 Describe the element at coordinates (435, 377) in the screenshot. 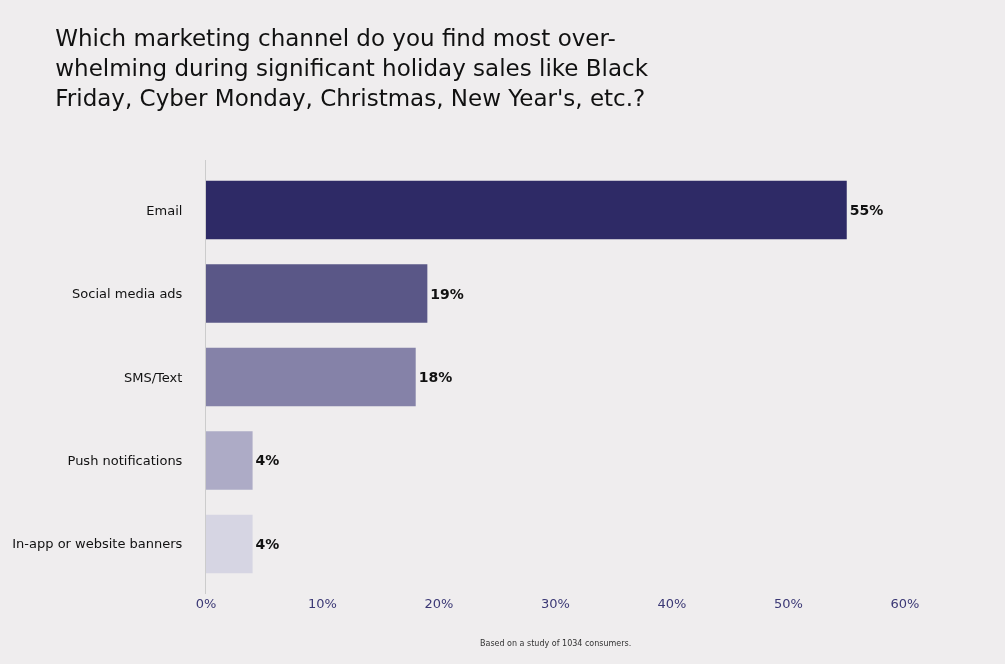

I see `data-label: 18%` at that location.